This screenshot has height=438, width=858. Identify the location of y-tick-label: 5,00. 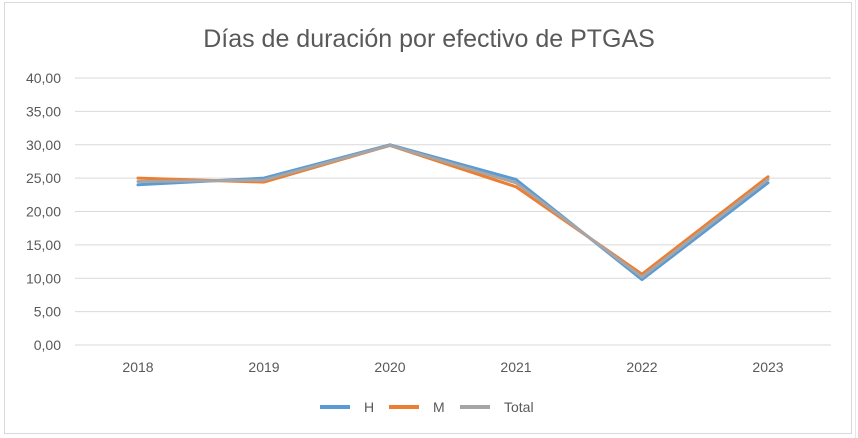
(47, 312).